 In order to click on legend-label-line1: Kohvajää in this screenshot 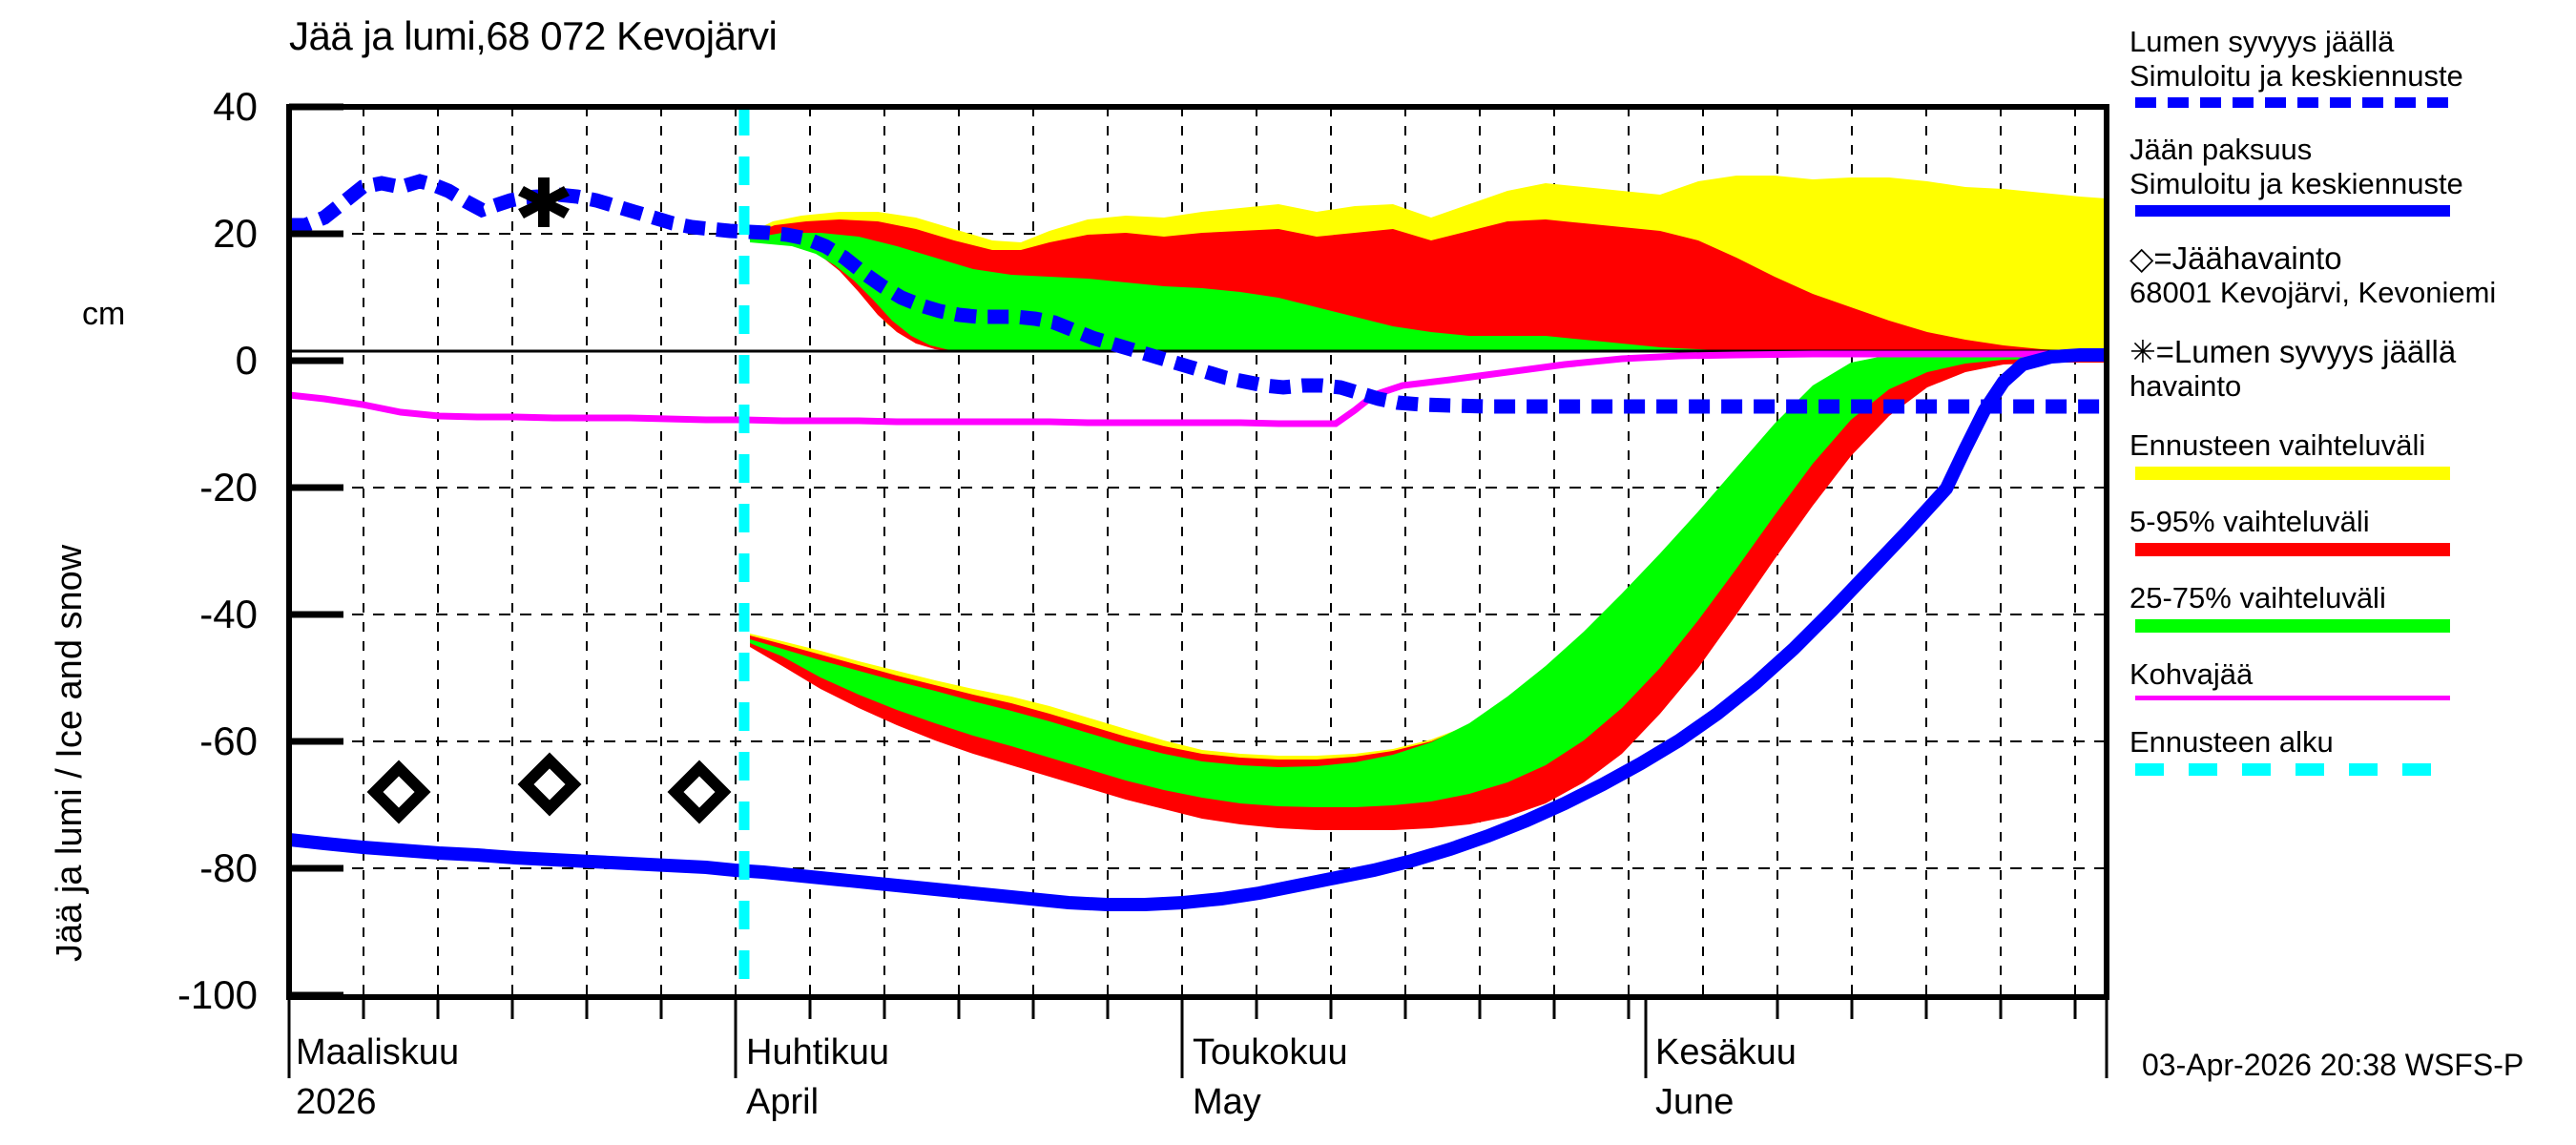, I will do `click(2191, 674)`.